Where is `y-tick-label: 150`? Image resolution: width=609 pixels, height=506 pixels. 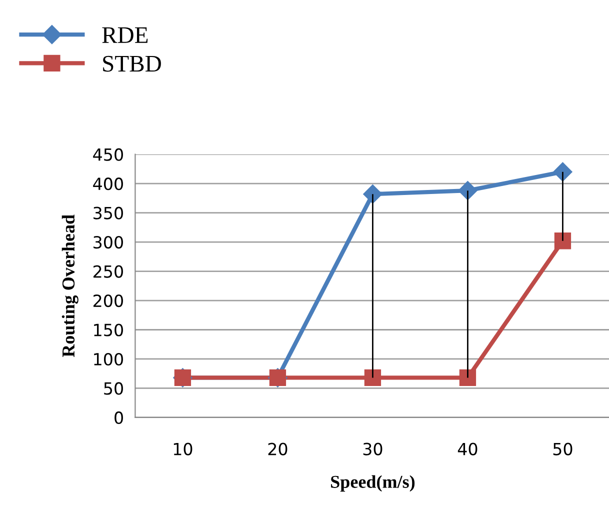 y-tick-label: 150 is located at coordinates (108, 330).